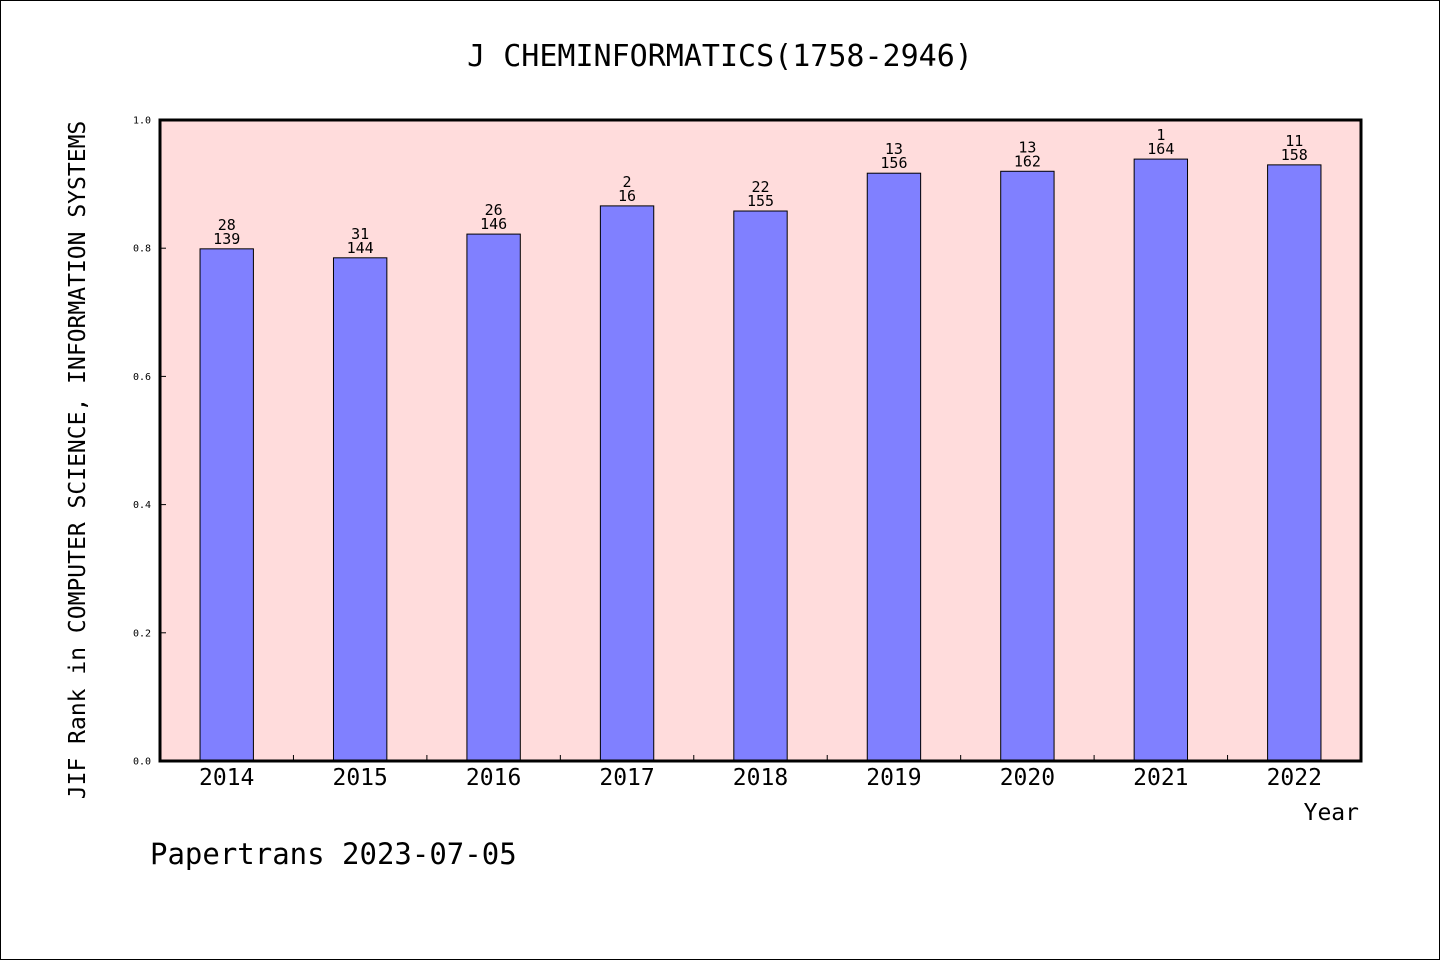 This screenshot has width=1440, height=960. What do you see at coordinates (1294, 778) in the screenshot?
I see `x-tick-label-2022: 2022` at bounding box center [1294, 778].